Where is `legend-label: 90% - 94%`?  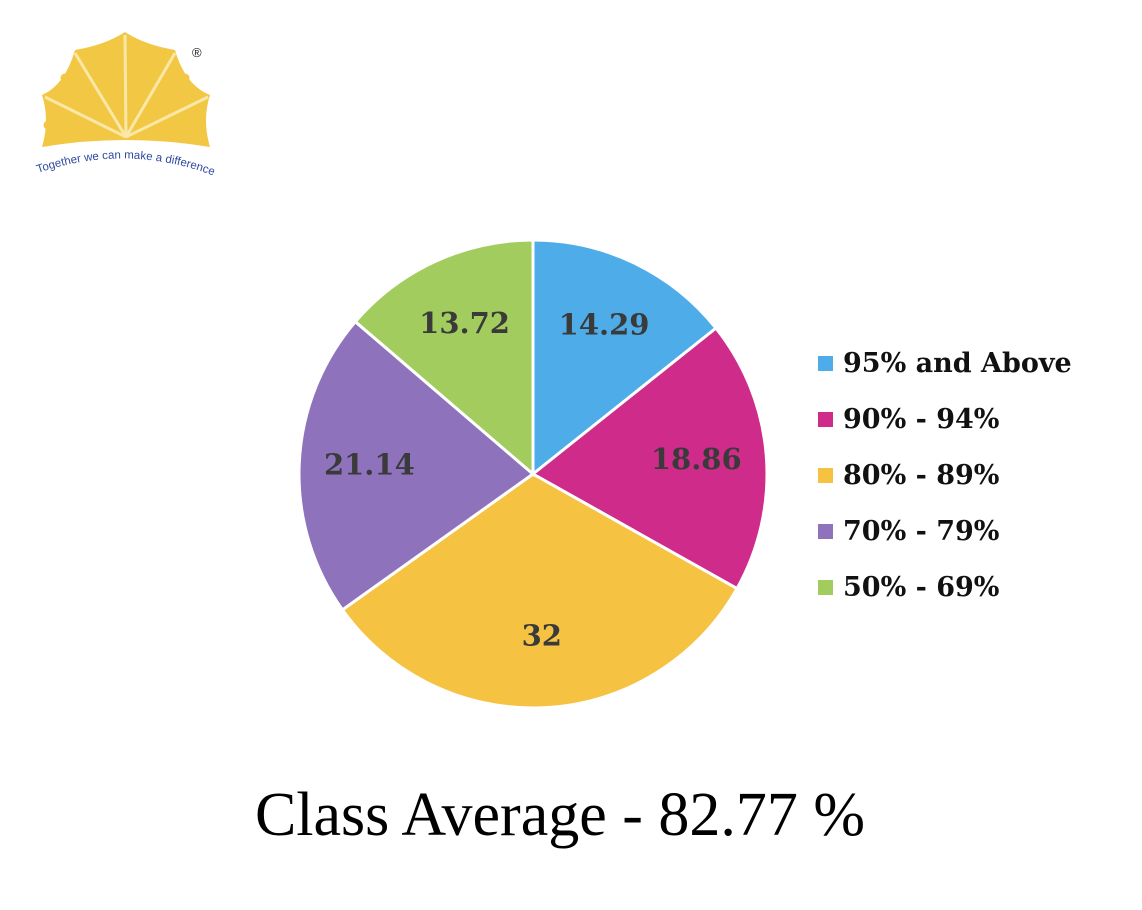
legend-label: 90% - 94% is located at coordinates (921, 419).